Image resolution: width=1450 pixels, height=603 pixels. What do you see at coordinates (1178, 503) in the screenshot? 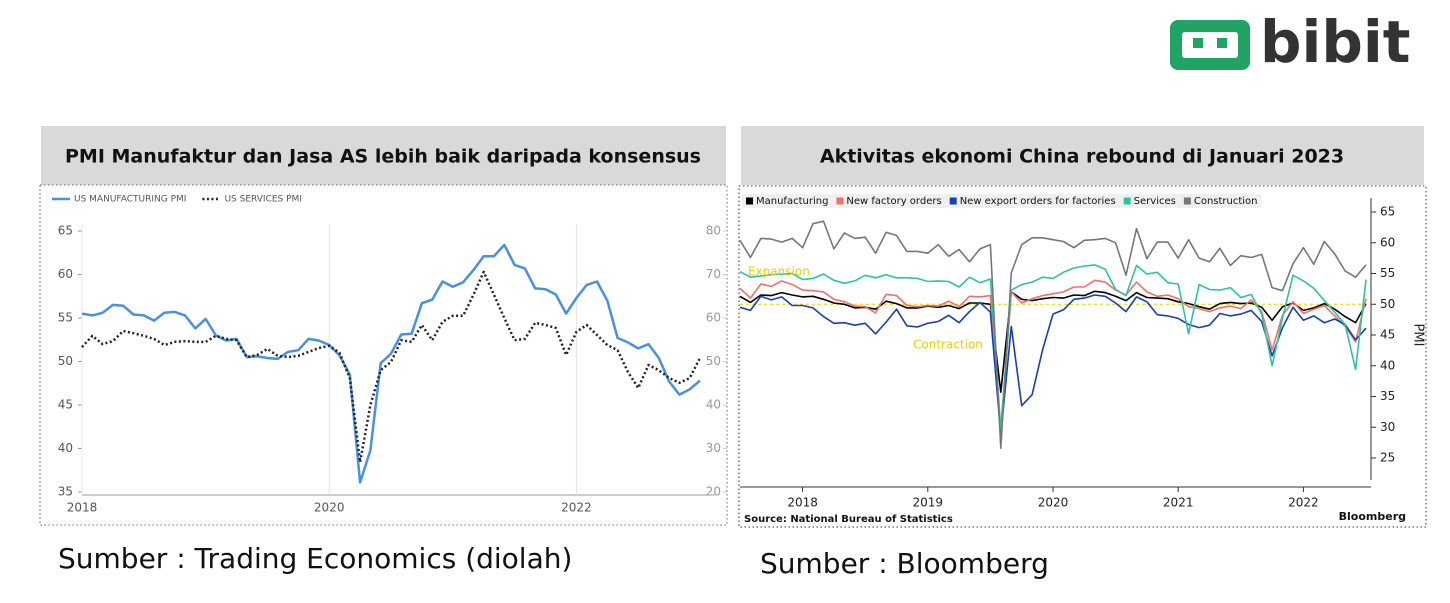
I see `x-tick-label: 2021` at bounding box center [1178, 503].